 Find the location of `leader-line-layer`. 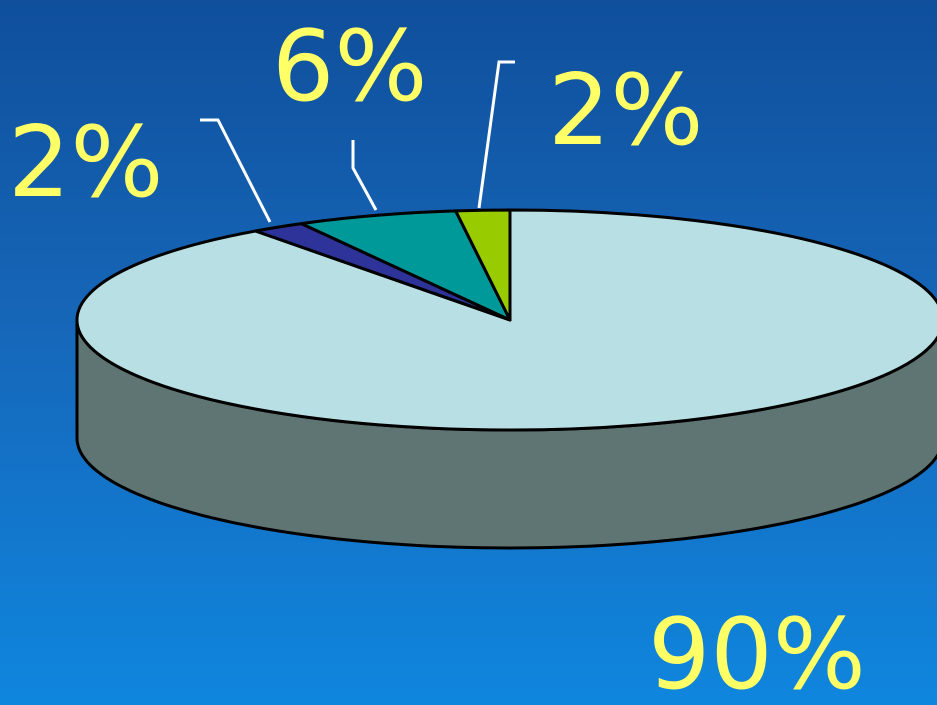

leader-line-layer is located at coordinates (357, 141).